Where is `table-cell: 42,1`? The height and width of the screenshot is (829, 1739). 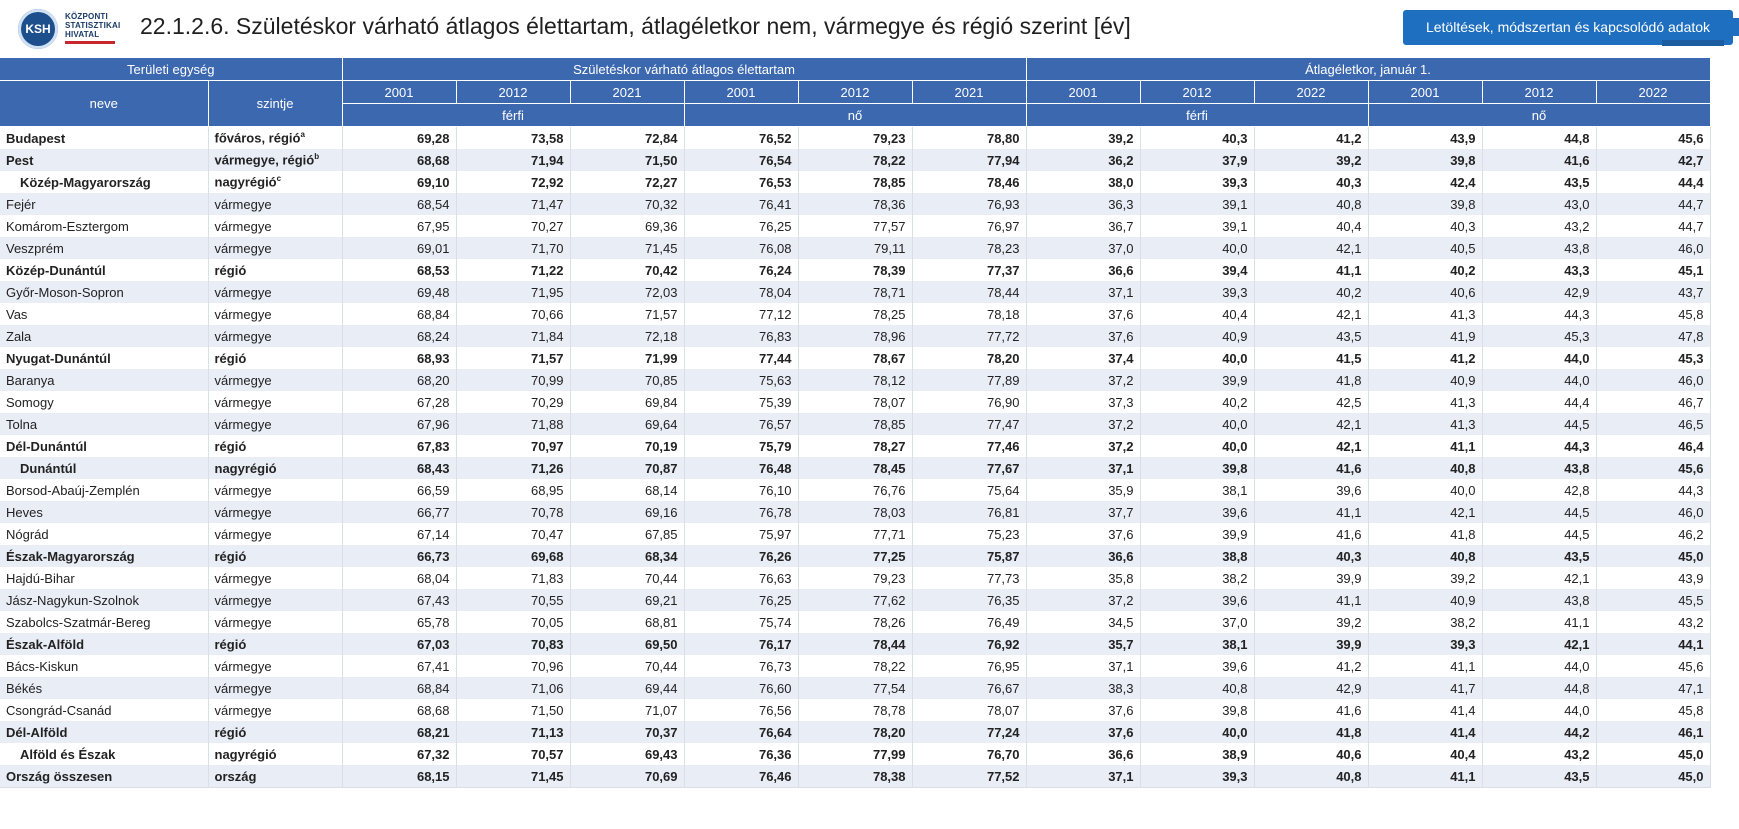 table-cell: 42,1 is located at coordinates (1311, 248).